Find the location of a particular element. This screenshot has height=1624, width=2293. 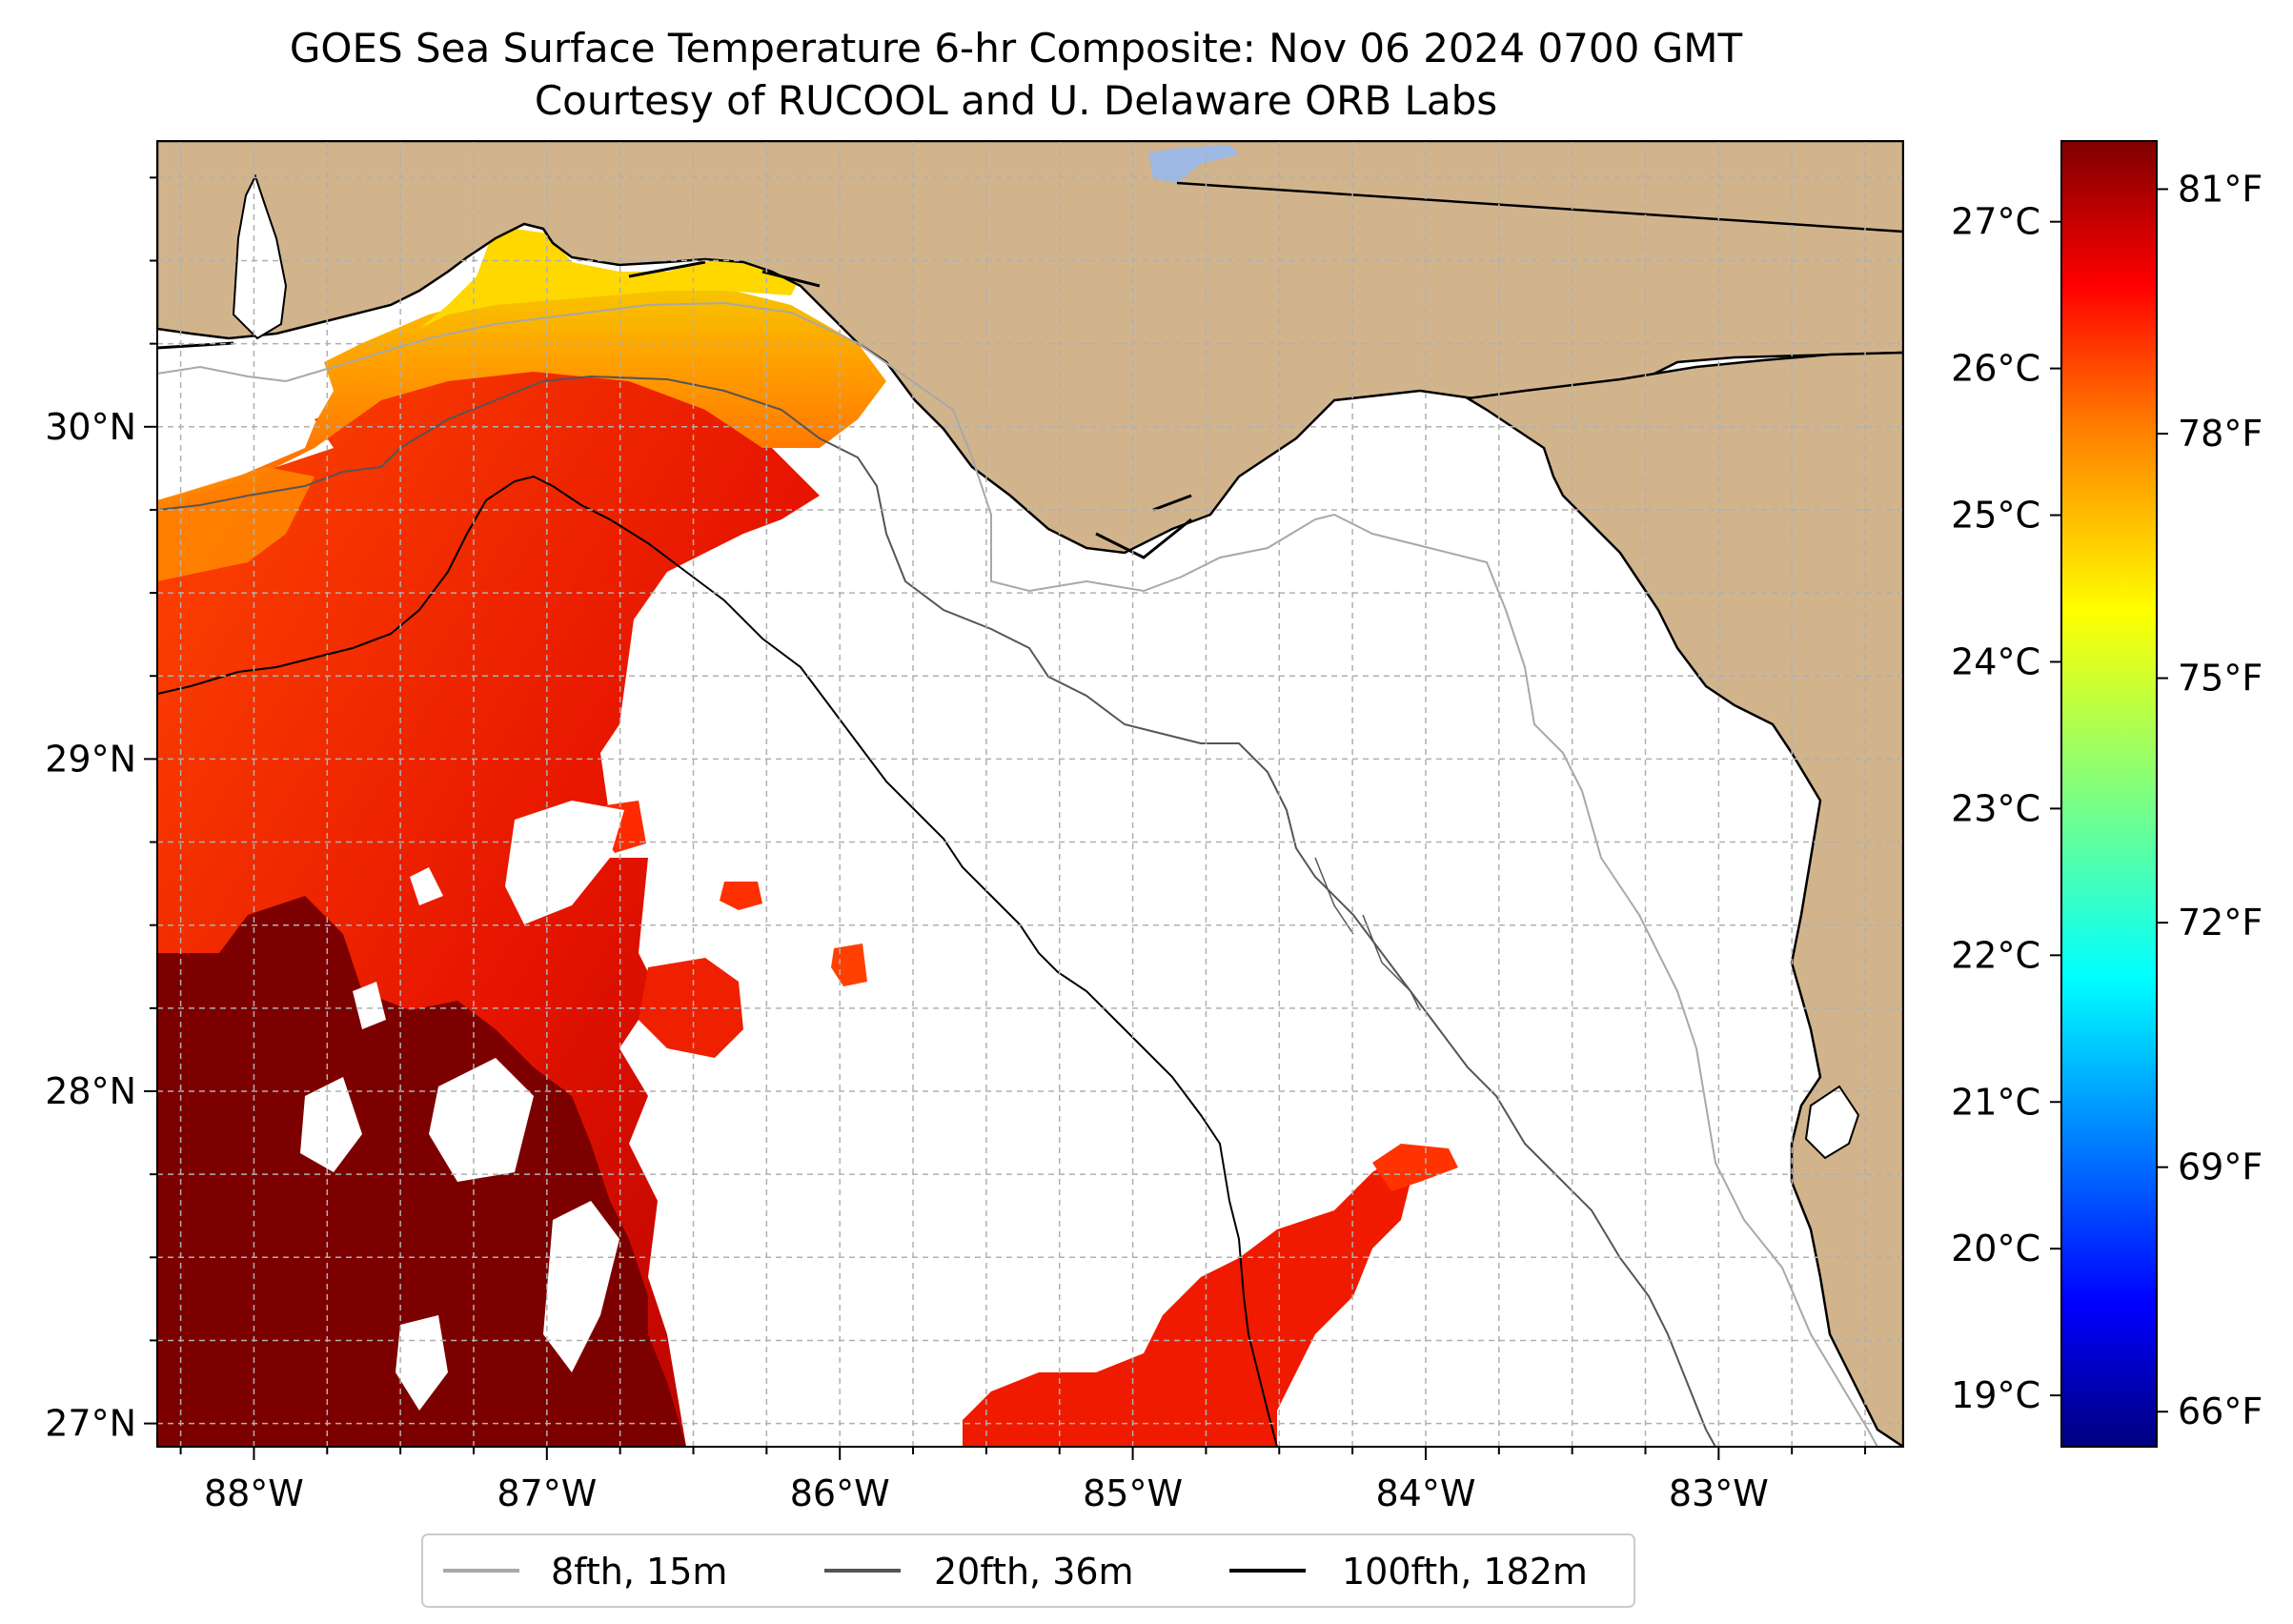

legend-label-8fth: 8fth, 15m is located at coordinates (639, 1572).